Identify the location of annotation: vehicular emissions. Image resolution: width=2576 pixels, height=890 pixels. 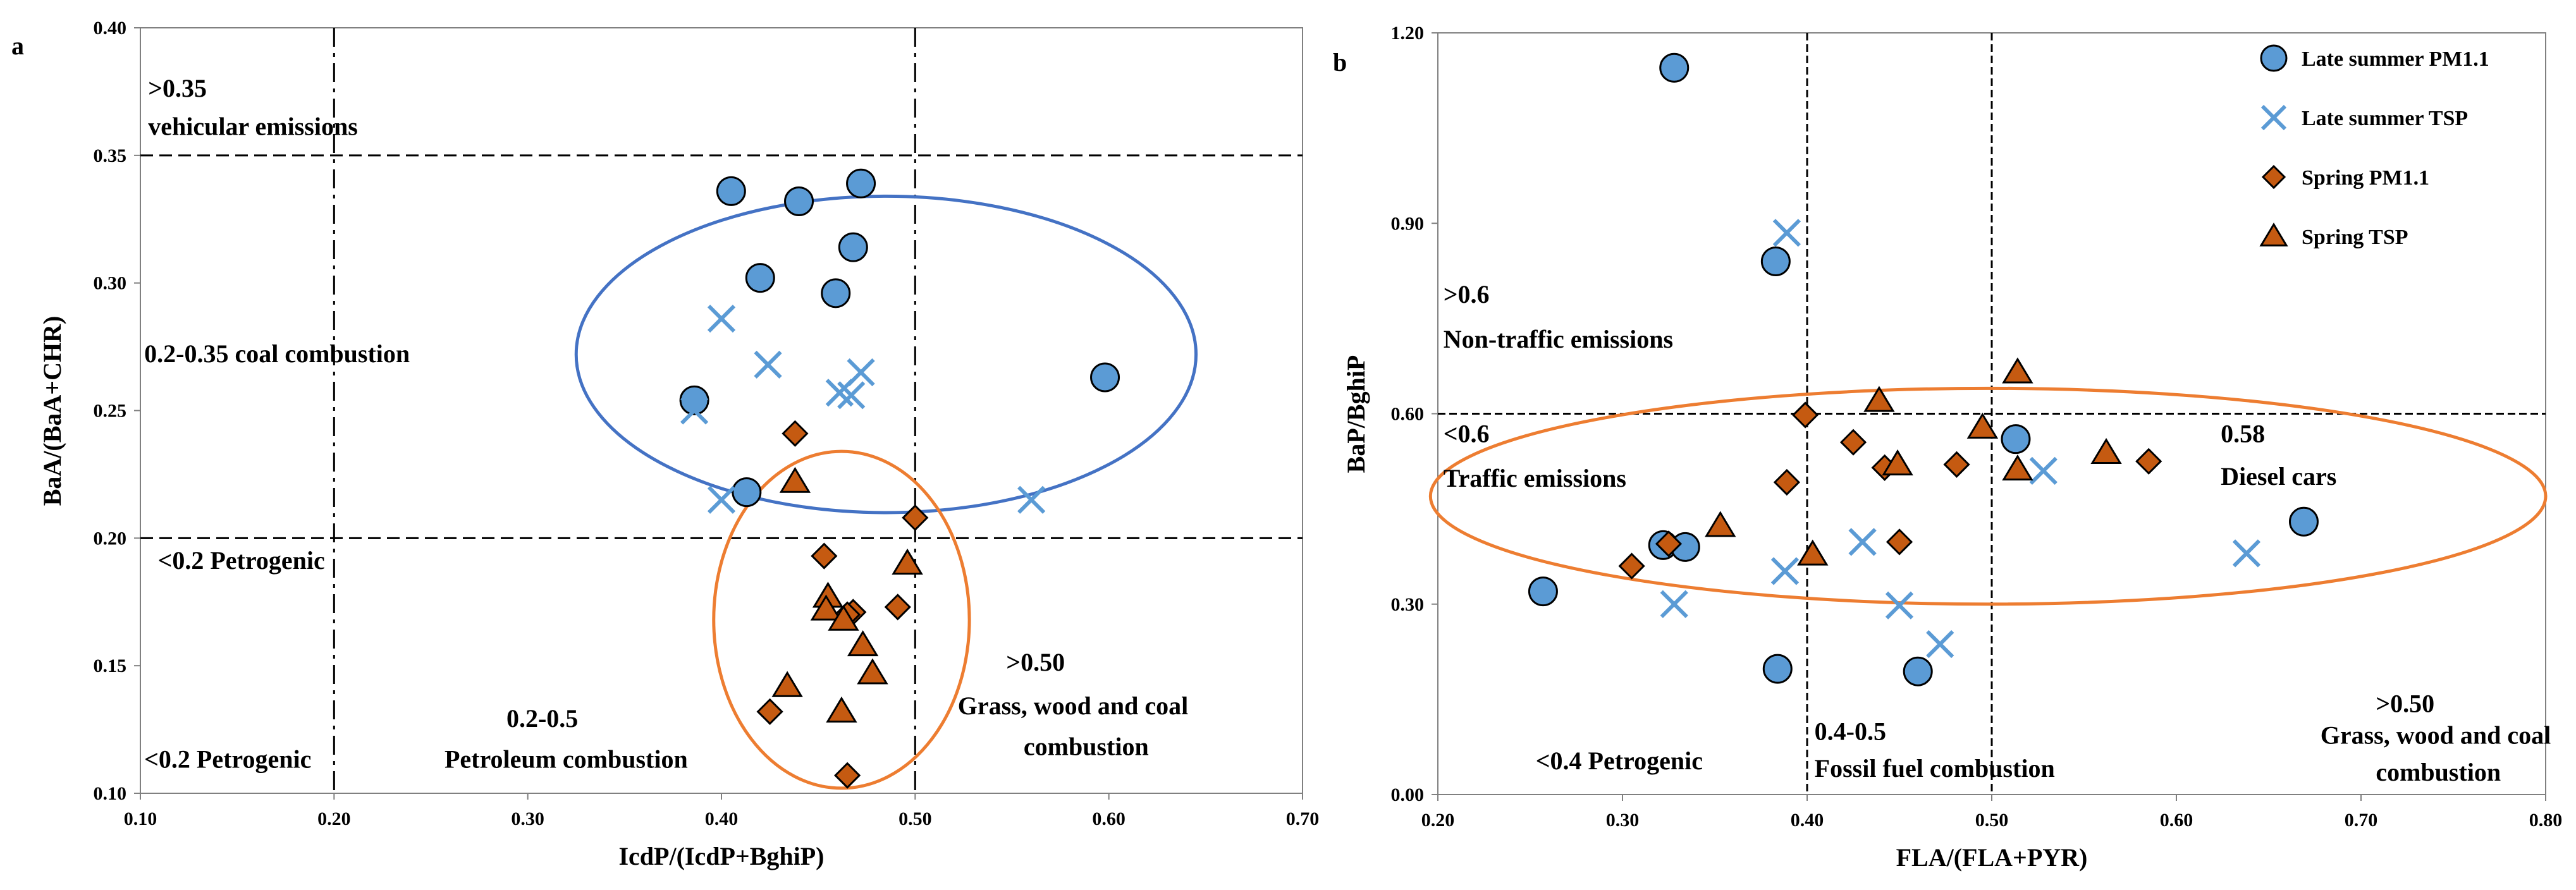
(253, 127).